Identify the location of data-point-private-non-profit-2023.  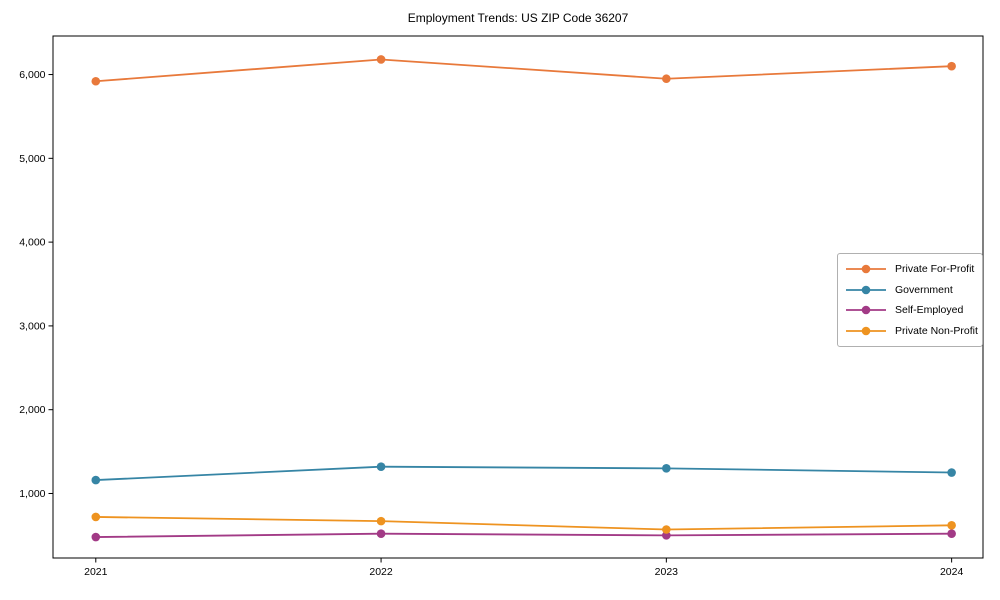
(666, 529).